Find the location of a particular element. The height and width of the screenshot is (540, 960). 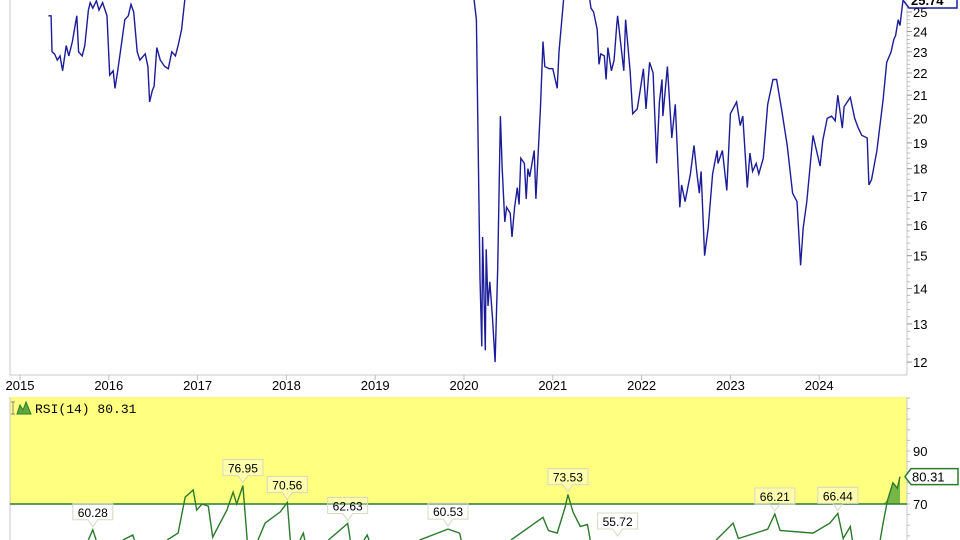

rsi-legend-header: RSI(14) 80.31 is located at coordinates (74, 408).